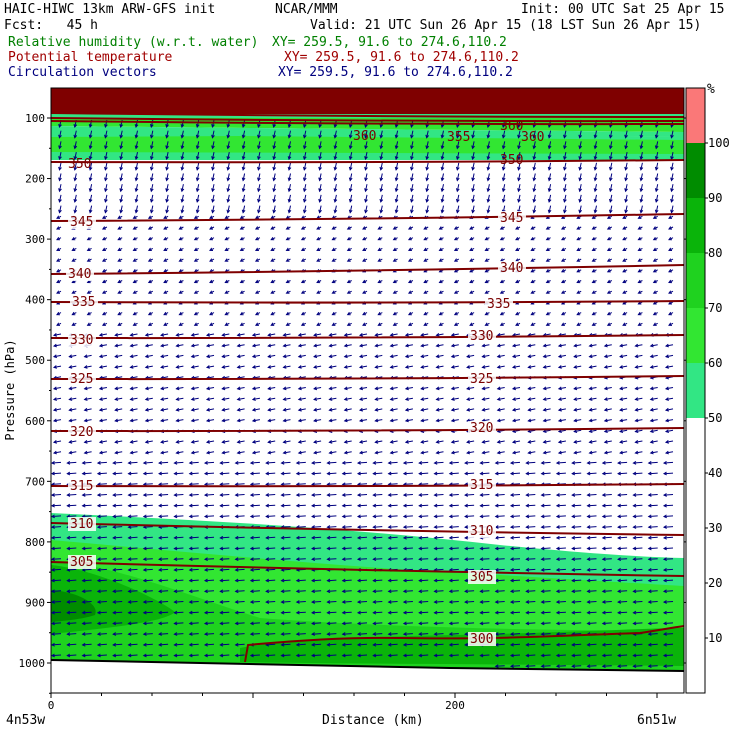 This screenshot has height=740, width=740. I want to click on field-theta-xy: XY= 259.5, 91.6 to 274.6,110.2, so click(401, 57).